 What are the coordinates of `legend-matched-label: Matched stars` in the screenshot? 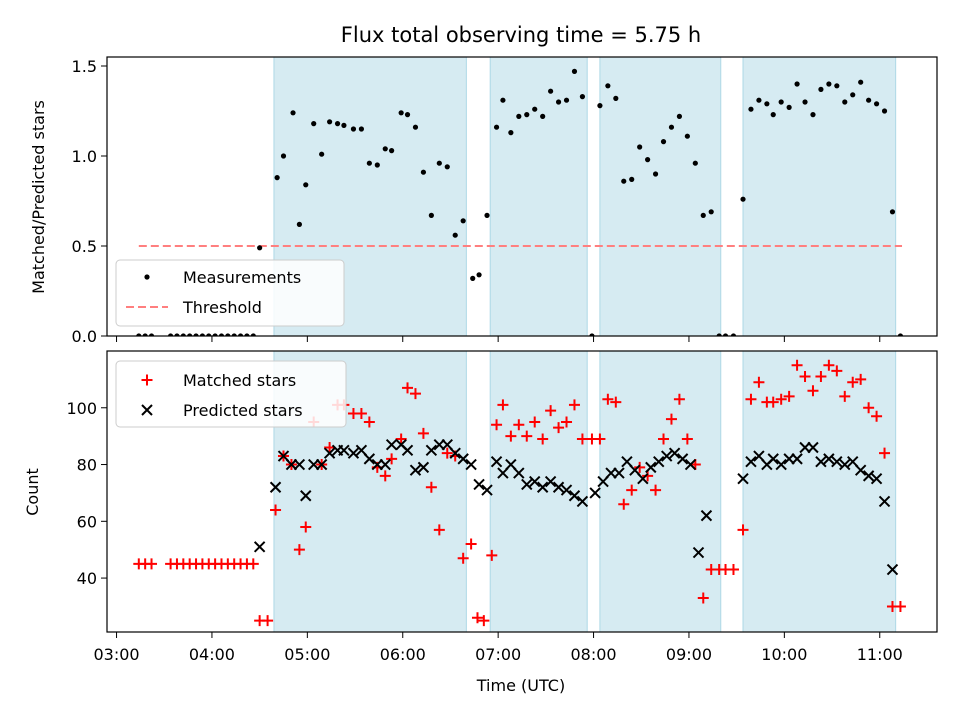 It's located at (239, 380).